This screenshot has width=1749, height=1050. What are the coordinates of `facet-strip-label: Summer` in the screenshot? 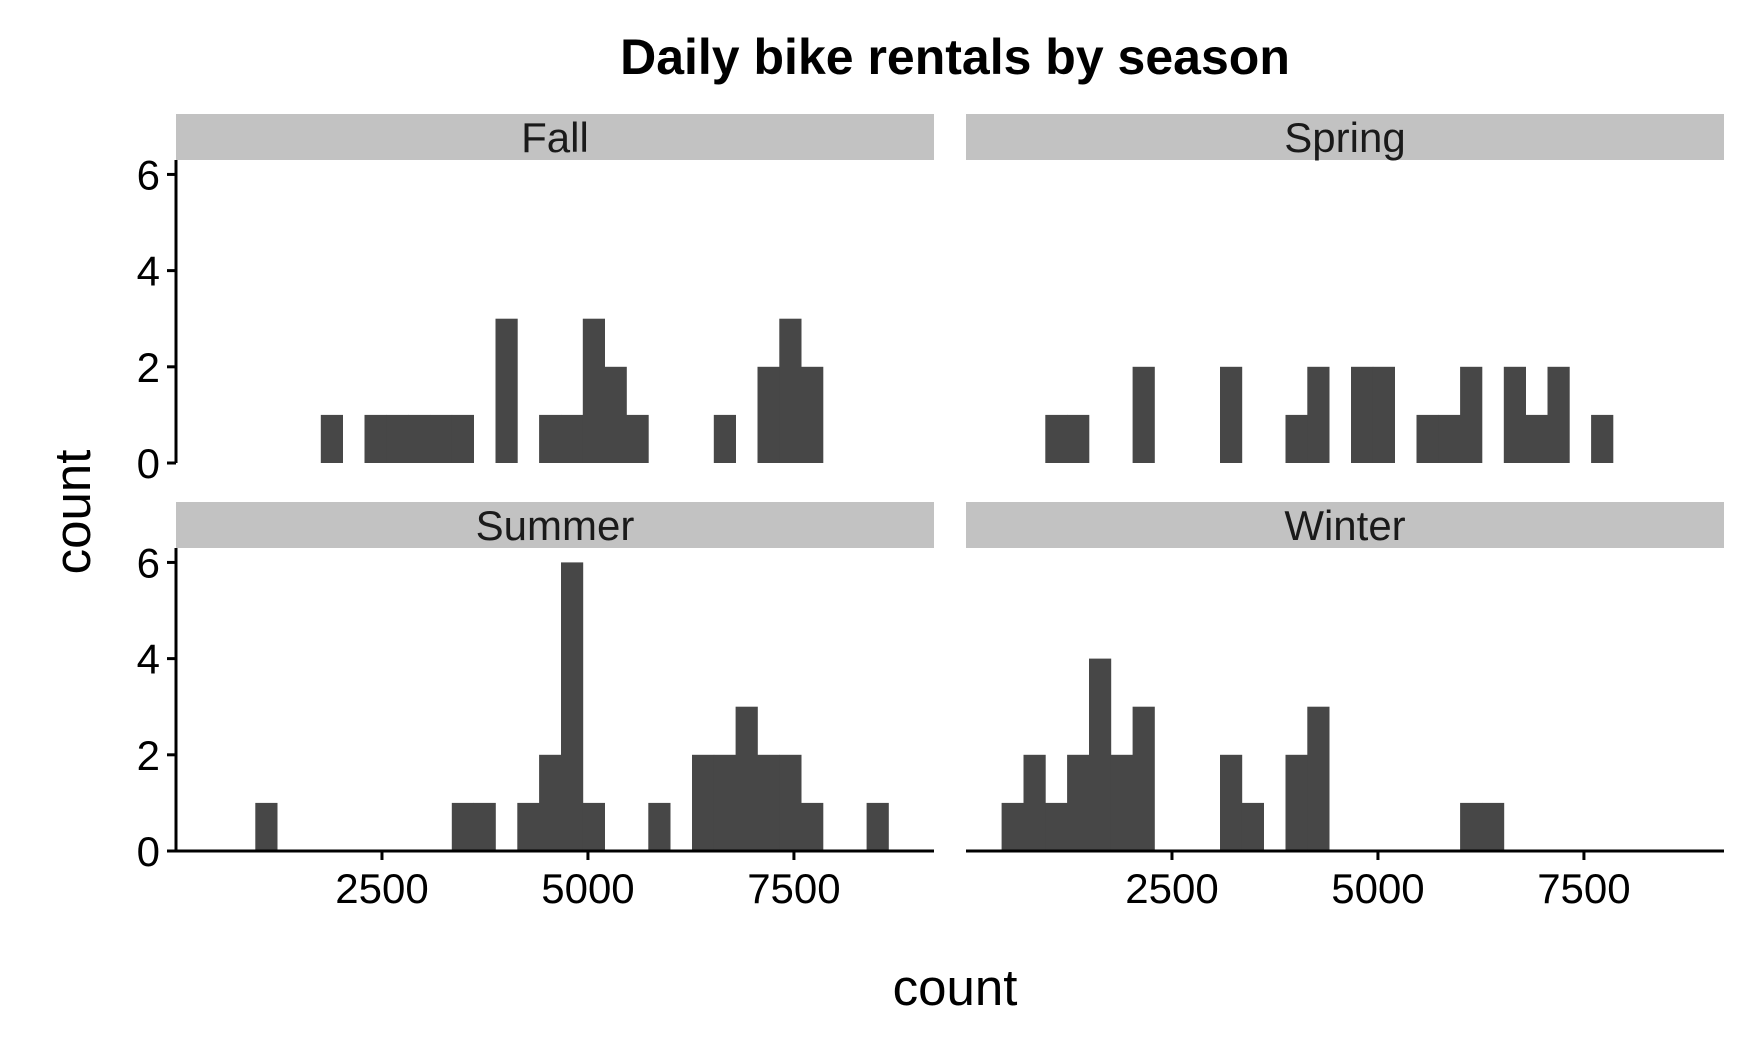 It's located at (555, 525).